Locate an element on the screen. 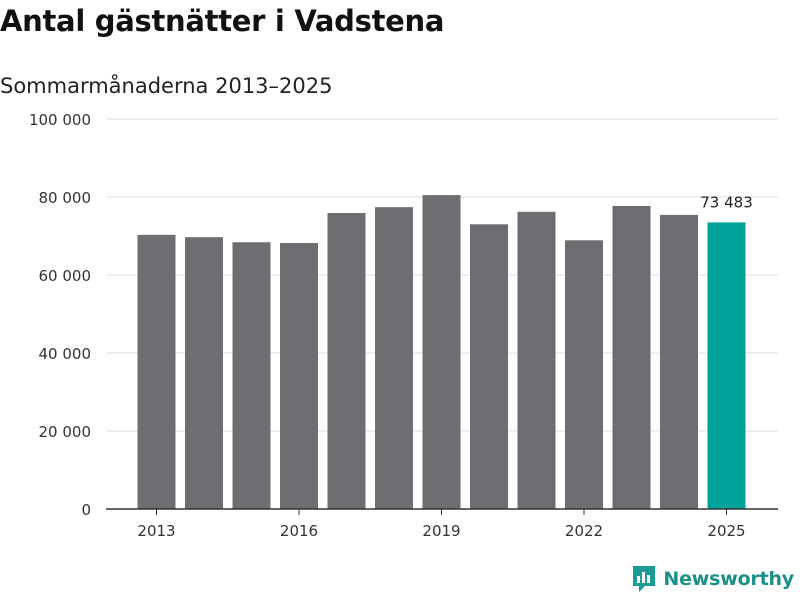 The height and width of the screenshot is (600, 800). bar-2019 is located at coordinates (441, 352).